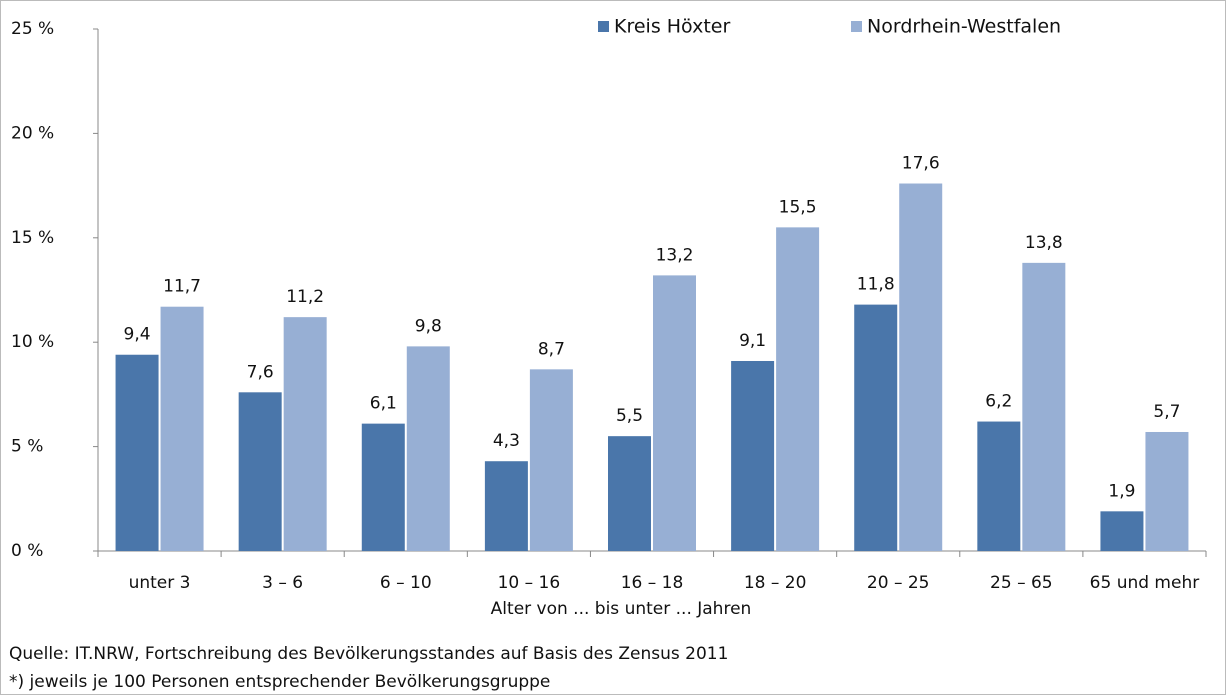 Image resolution: width=1226 pixels, height=695 pixels. I want to click on x-tick-label: 6 – 10, so click(405, 583).